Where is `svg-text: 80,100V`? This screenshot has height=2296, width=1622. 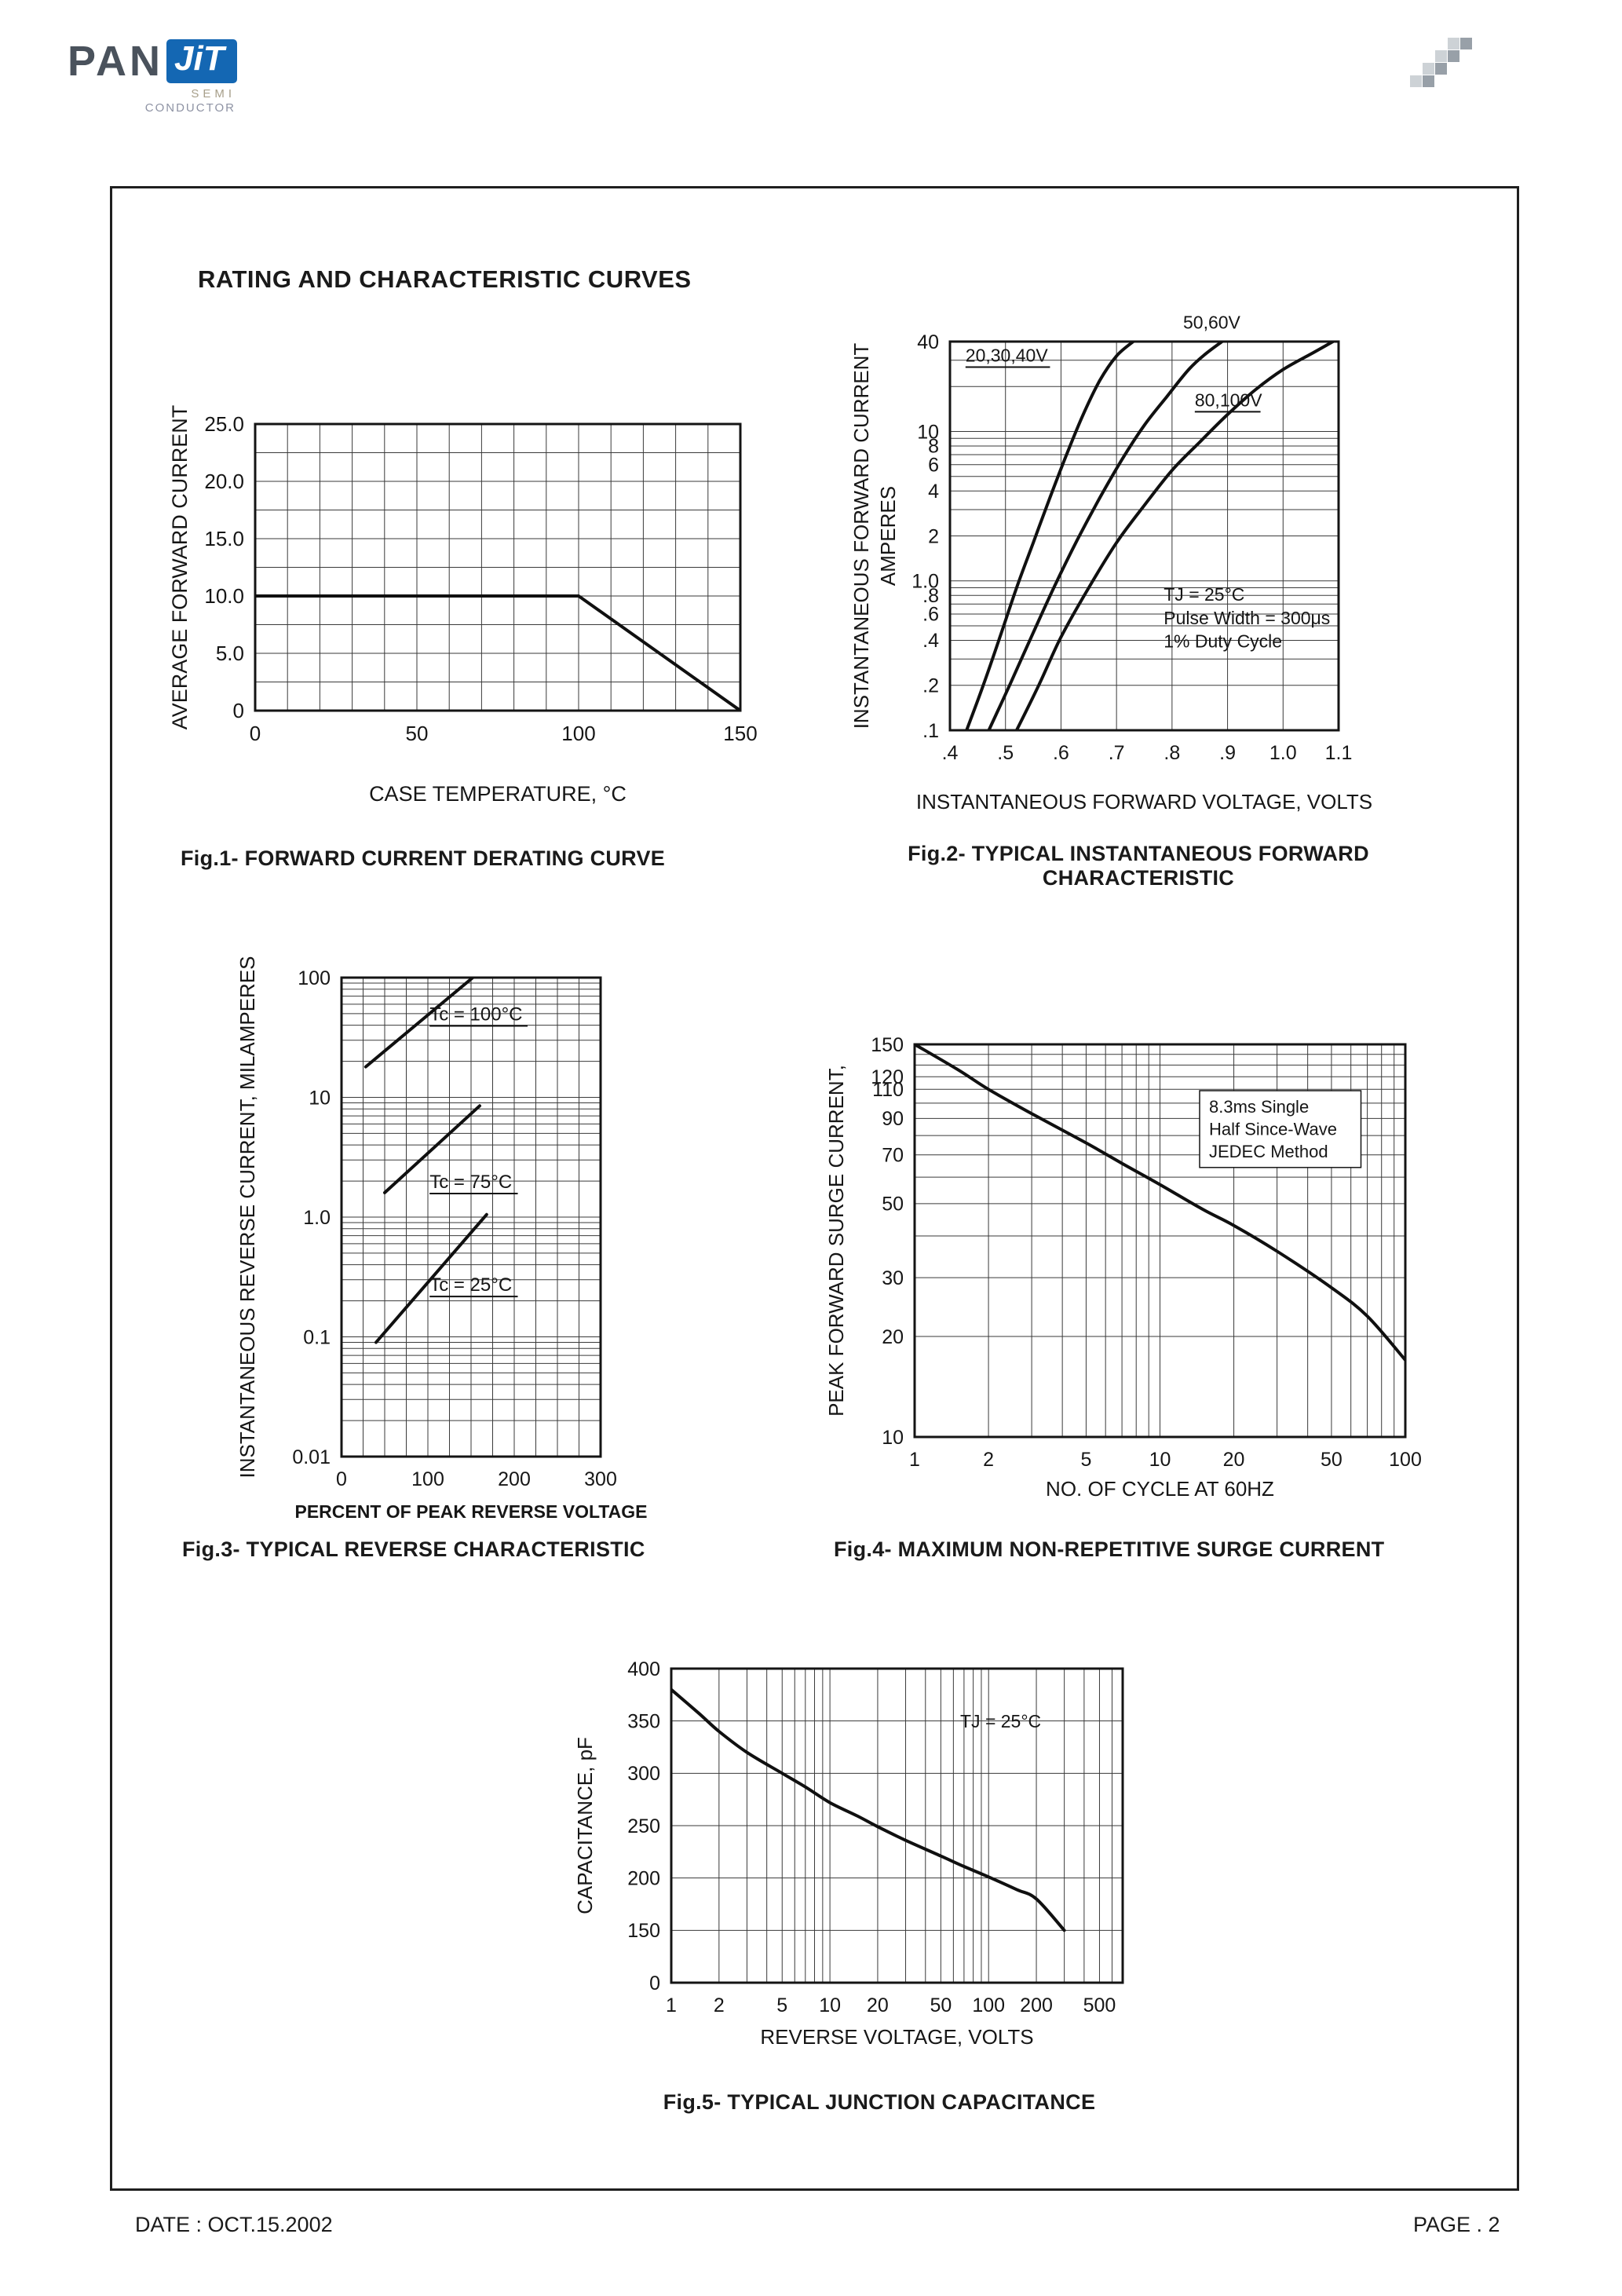 svg-text: 80,100V is located at coordinates (1228, 399).